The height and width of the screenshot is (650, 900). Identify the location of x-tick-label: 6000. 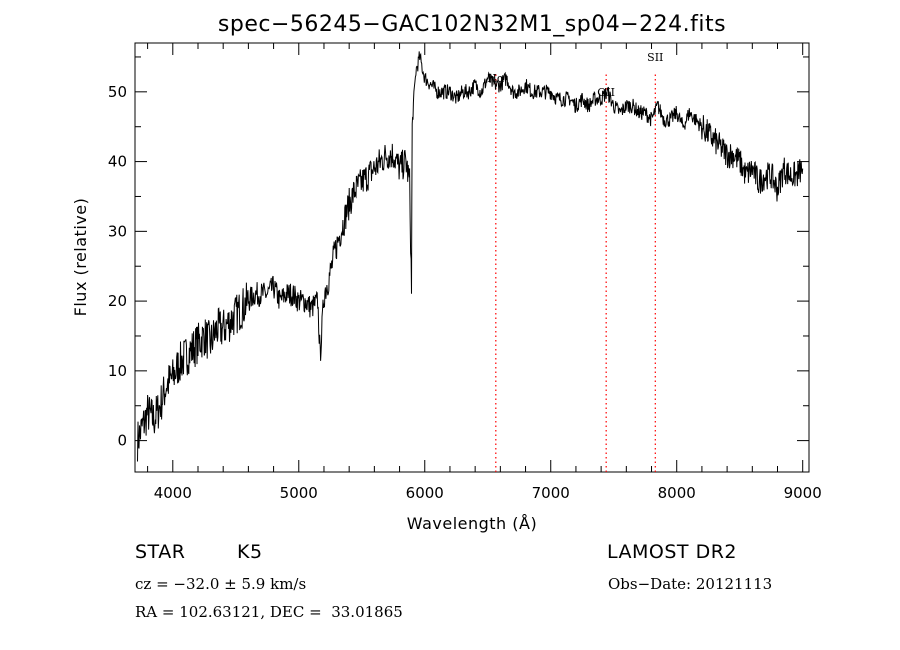
(425, 493).